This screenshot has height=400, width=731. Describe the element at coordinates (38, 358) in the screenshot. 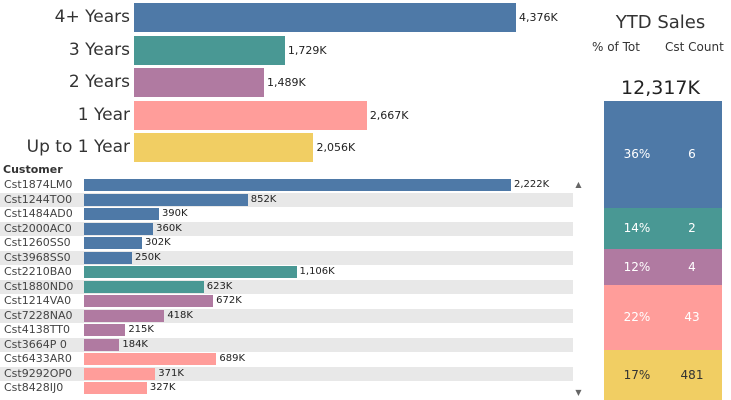

I see `customer-name: Cst6433AR0` at that location.